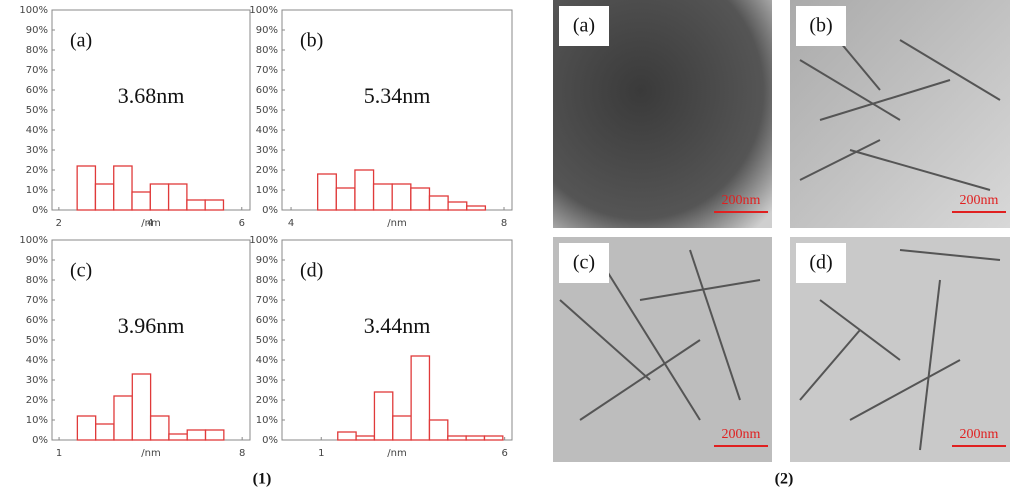  What do you see at coordinates (151, 95) in the screenshot?
I see `annotation: 3.68nm` at bounding box center [151, 95].